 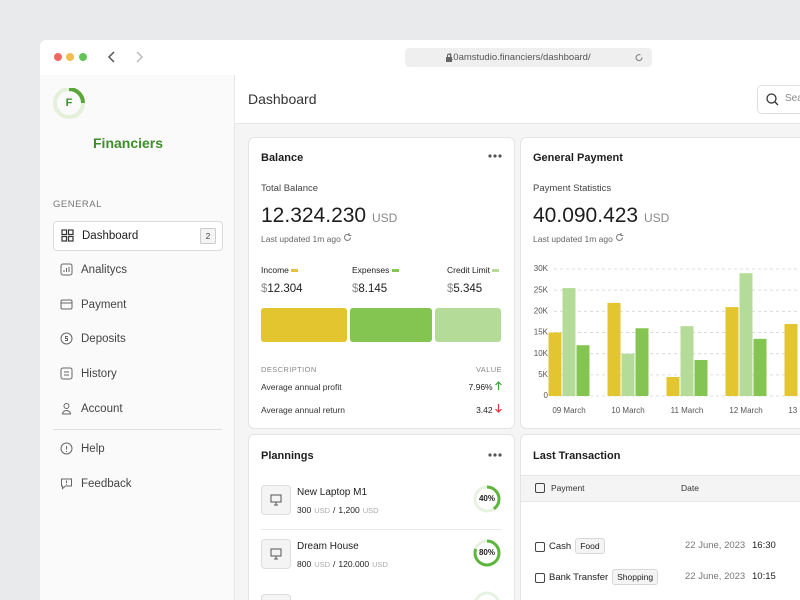 What do you see at coordinates (541, 310) in the screenshot?
I see `y-tick-label: 20K` at bounding box center [541, 310].